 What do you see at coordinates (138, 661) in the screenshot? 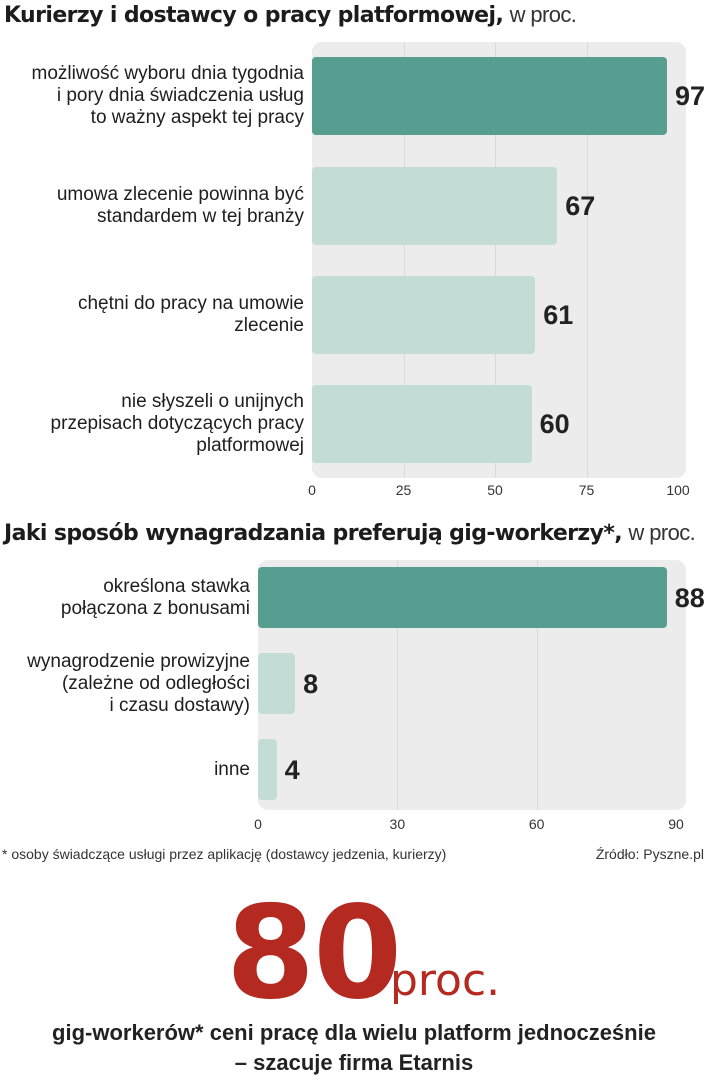
I see `category-label-line: wynagrodzenie prowizyjne` at bounding box center [138, 661].